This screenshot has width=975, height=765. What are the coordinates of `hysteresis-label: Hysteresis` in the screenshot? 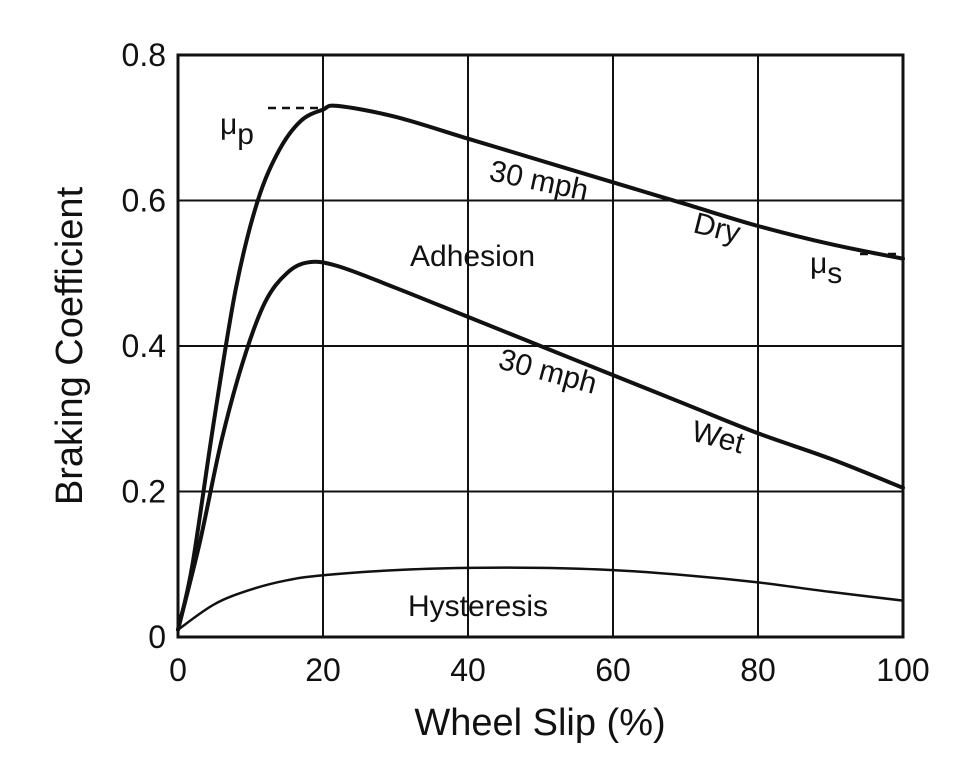 It's located at (478, 606).